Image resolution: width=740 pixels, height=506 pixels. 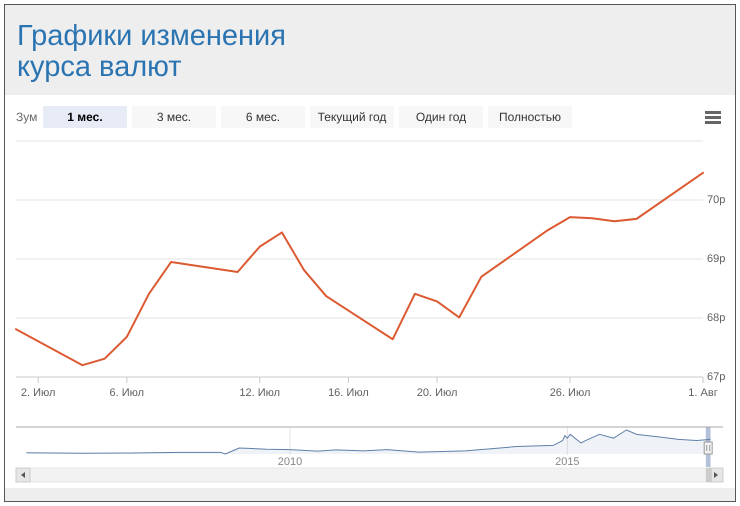 I want to click on x-tick-label: 12. Июл, so click(x=259, y=393).